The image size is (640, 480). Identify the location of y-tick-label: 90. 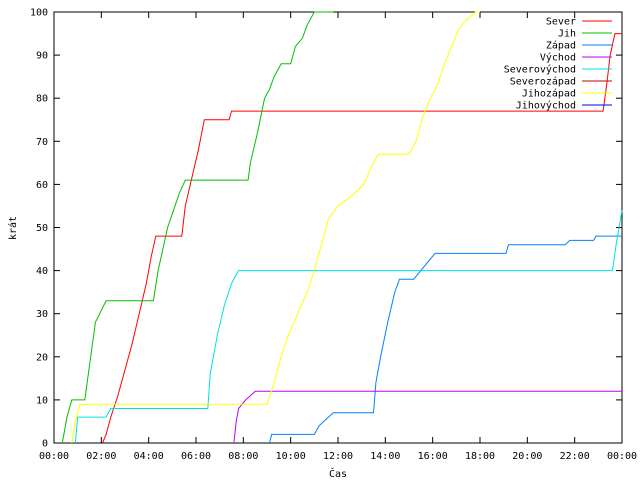
(42, 56).